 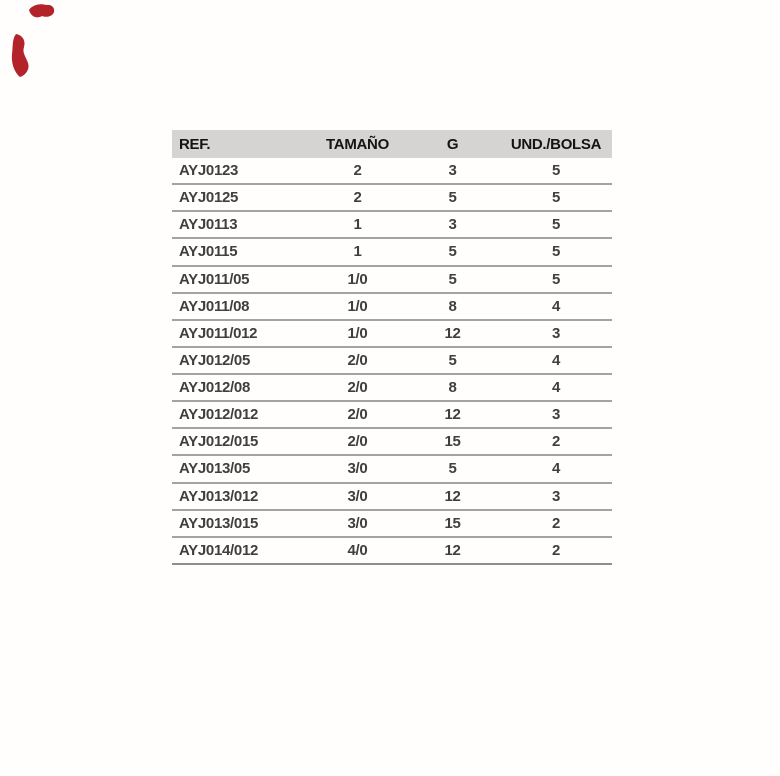 I want to click on cell-ref: AYJ0125, so click(x=209, y=198).